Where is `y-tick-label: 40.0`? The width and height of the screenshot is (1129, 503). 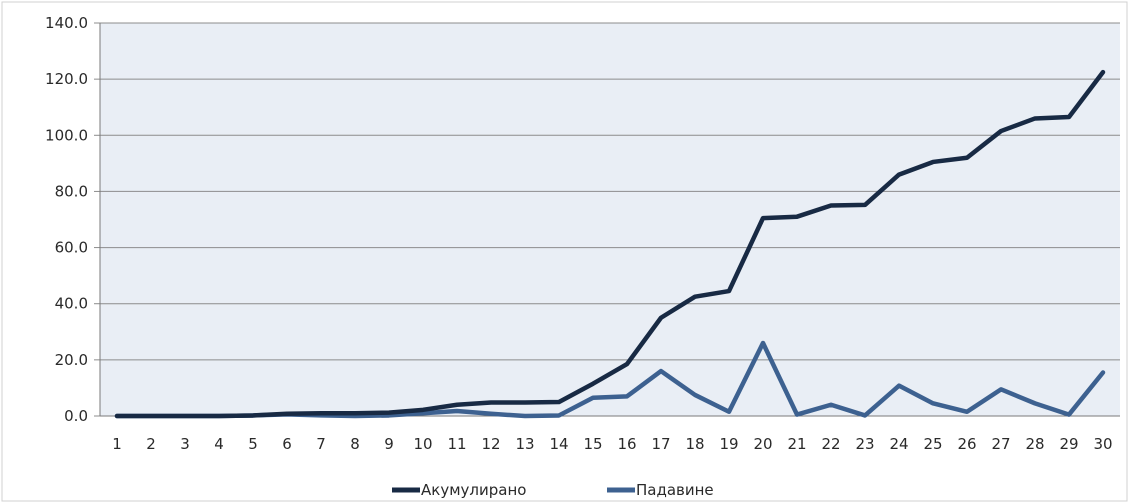 y-tick-label: 40.0 is located at coordinates (71, 304).